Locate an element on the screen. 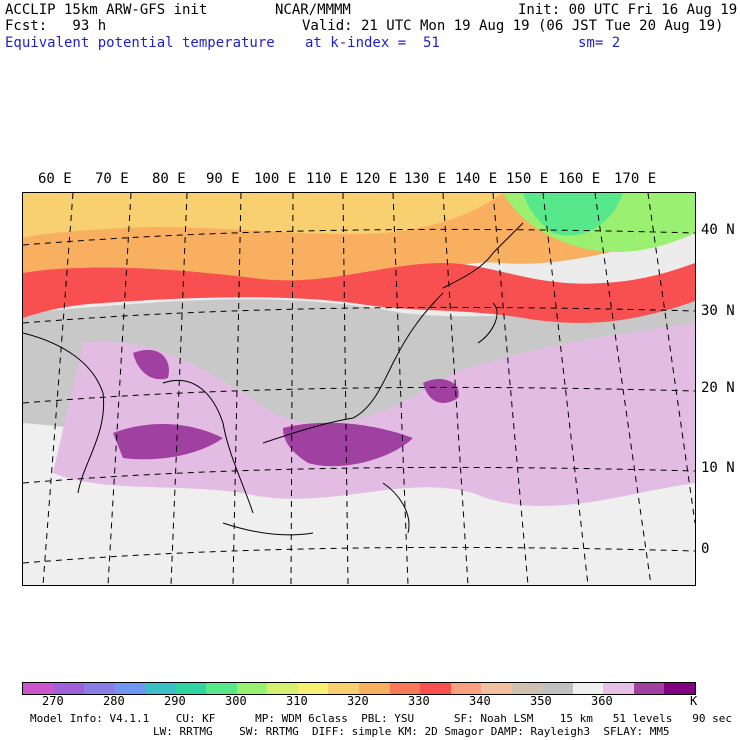 This screenshot has width=740, height=740. korea-japan-coast is located at coordinates (483, 255).